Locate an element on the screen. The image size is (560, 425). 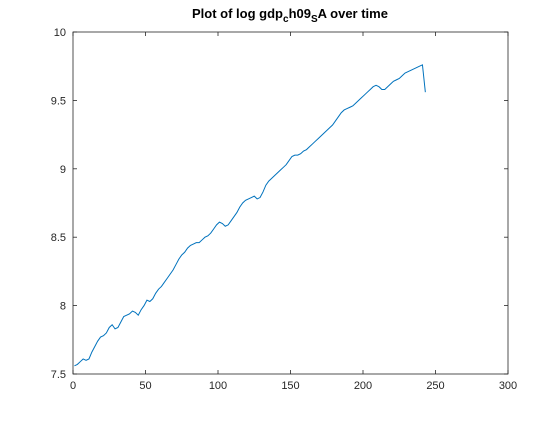
chart-title-middle: h09 is located at coordinates (300, 13).